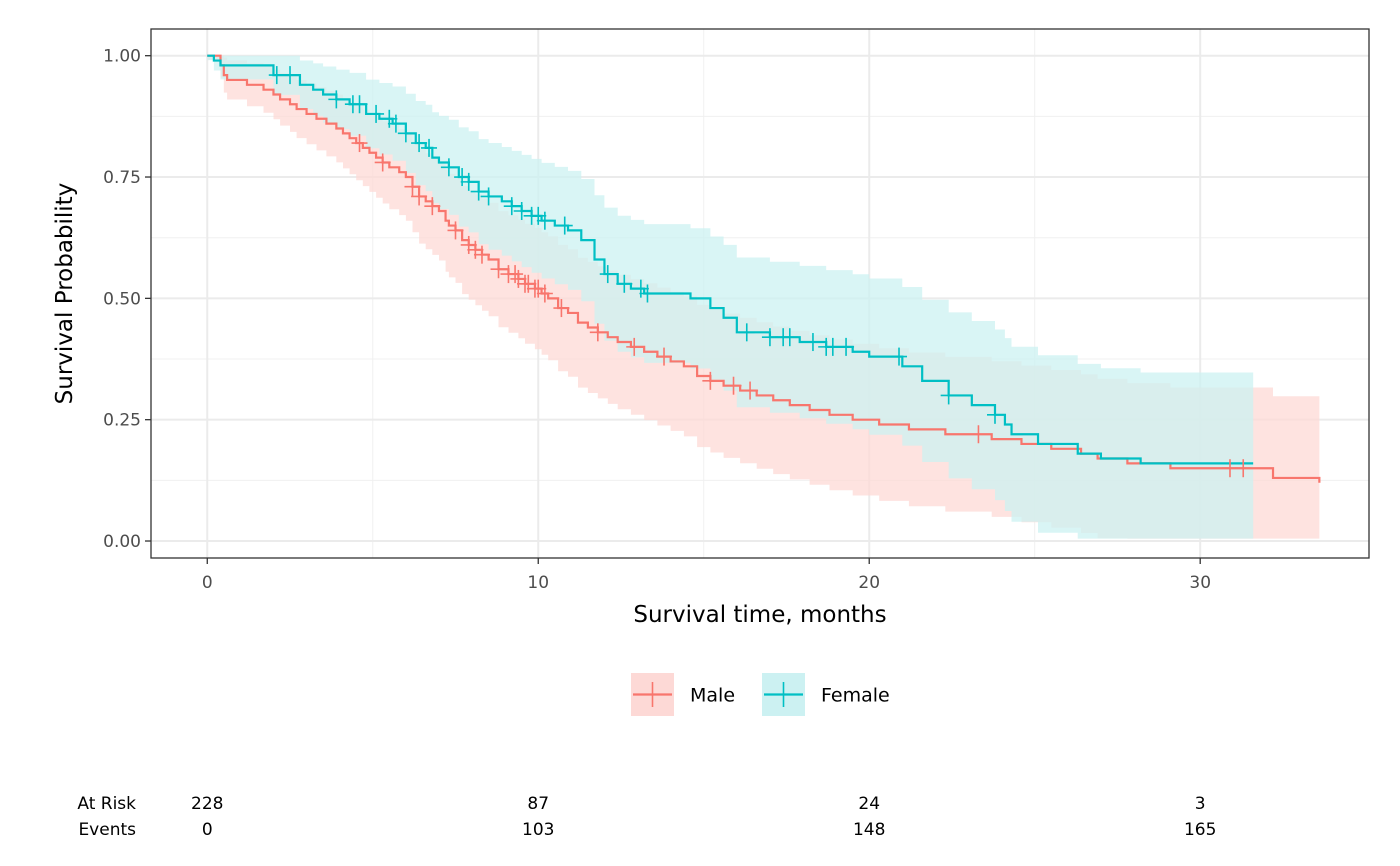 The width and height of the screenshot is (1400, 866). I want to click on y-tick-label: 1.00, so click(122, 57).